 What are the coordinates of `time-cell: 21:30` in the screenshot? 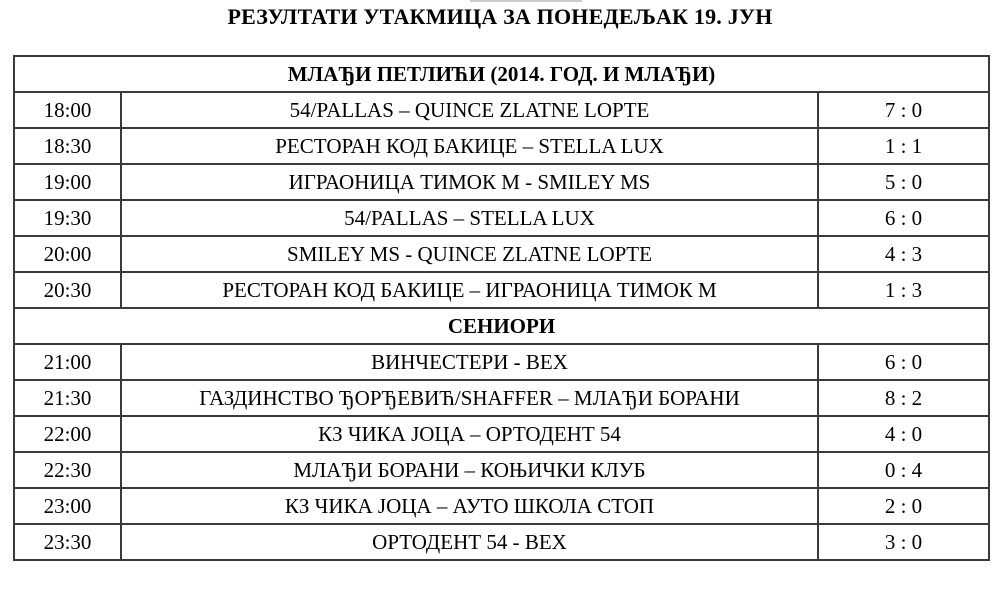 It's located at (67, 398).